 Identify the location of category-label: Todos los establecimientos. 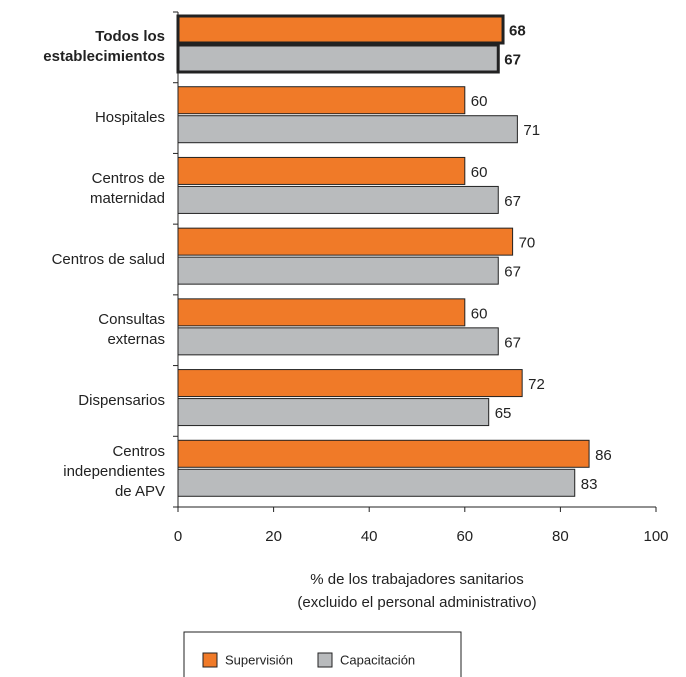
(104, 47).